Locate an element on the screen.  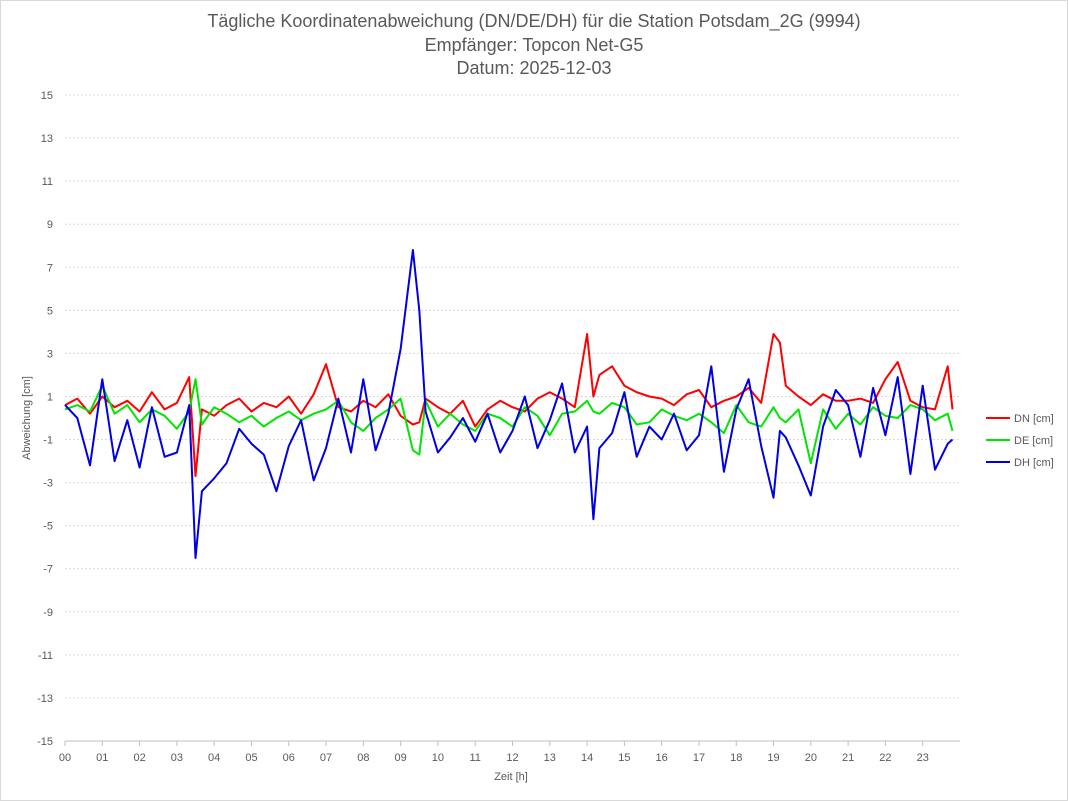
x-tick-label: 16 is located at coordinates (662, 758).